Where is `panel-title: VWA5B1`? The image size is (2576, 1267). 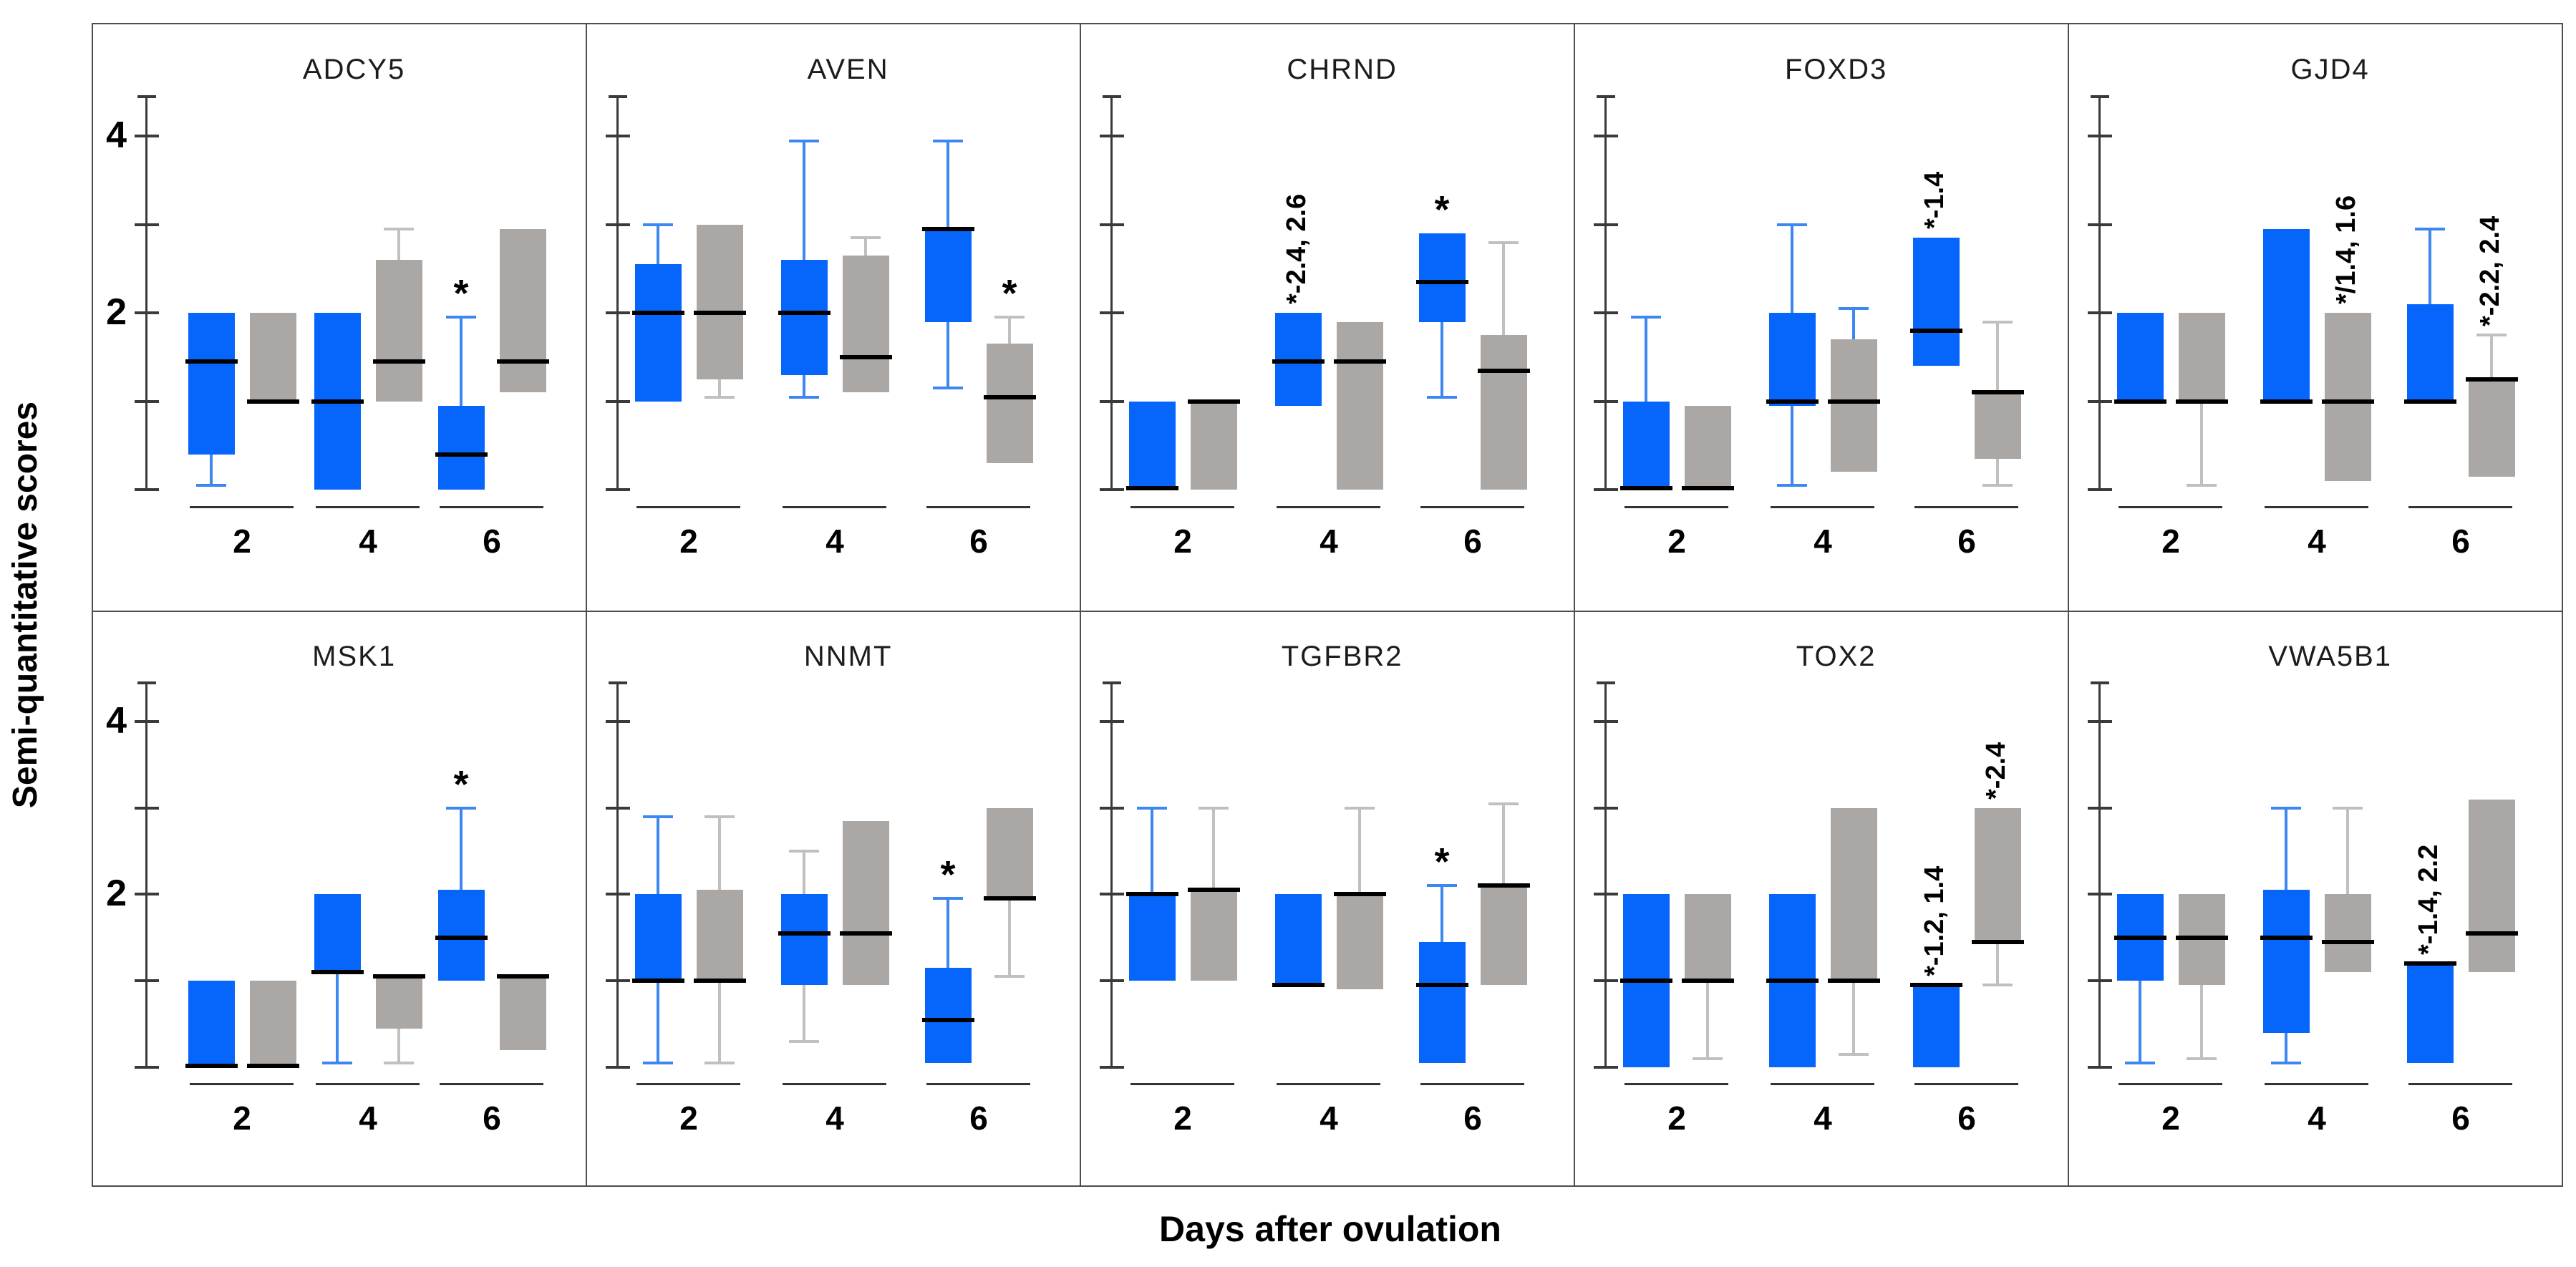
panel-title: VWA5B1 is located at coordinates (2330, 656).